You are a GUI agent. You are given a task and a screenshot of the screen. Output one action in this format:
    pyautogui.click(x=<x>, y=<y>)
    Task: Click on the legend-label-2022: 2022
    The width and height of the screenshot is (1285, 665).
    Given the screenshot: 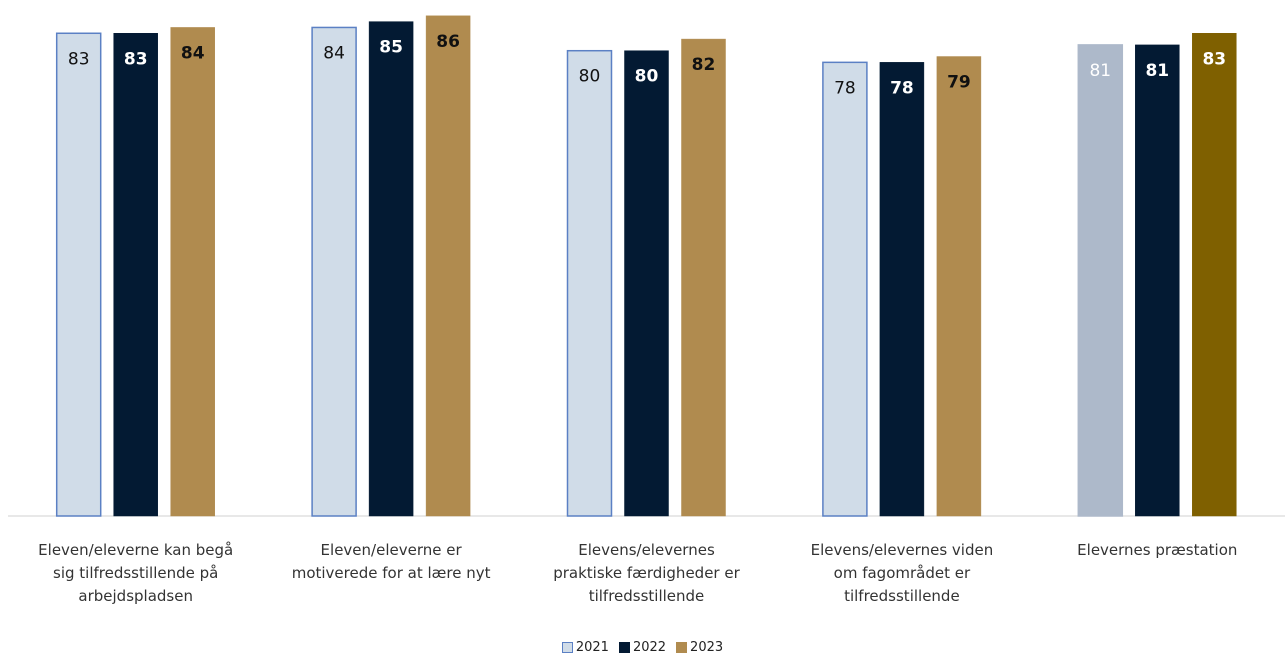 What is the action you would take?
    pyautogui.click(x=649, y=647)
    